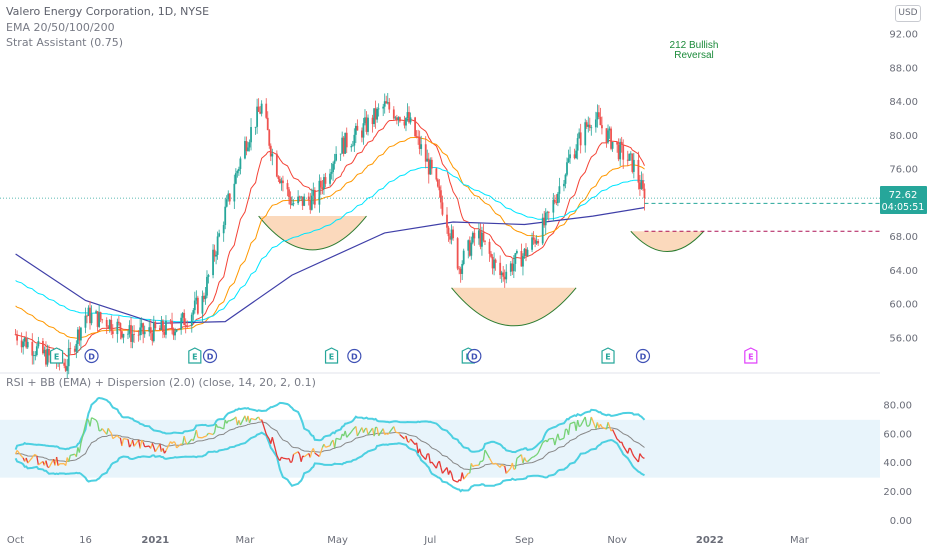  Describe the element at coordinates (108, 11) in the screenshot. I see `symbol-title: Valero Energy Corporation, 1D, NYSE` at that location.